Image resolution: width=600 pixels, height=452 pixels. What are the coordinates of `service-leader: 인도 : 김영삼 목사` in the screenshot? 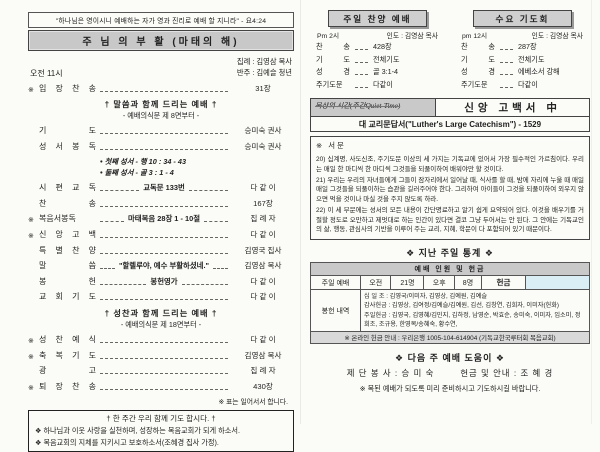 It's located at (412, 36).